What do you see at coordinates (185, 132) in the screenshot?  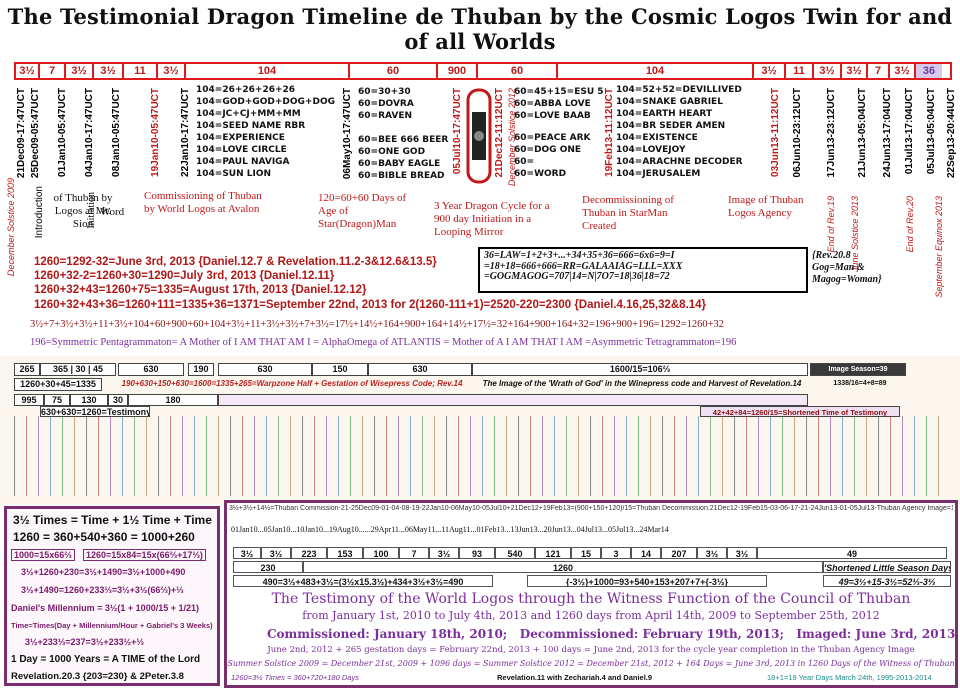 I see `date-label: 22Jan10-17:47UCT` at bounding box center [185, 132].